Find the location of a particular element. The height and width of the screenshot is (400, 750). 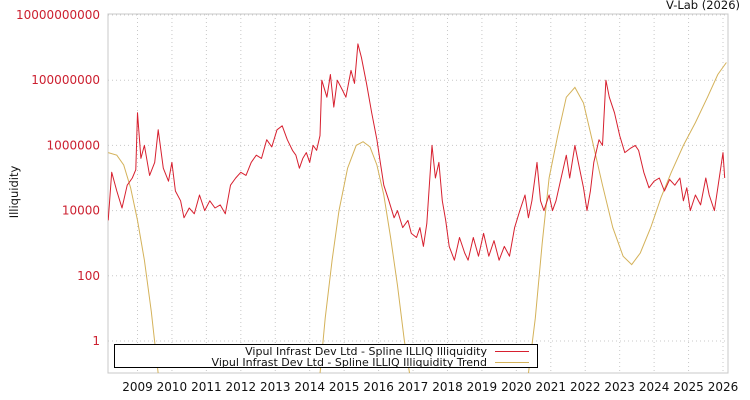

x-tick-label: 2022 is located at coordinates (585, 387).